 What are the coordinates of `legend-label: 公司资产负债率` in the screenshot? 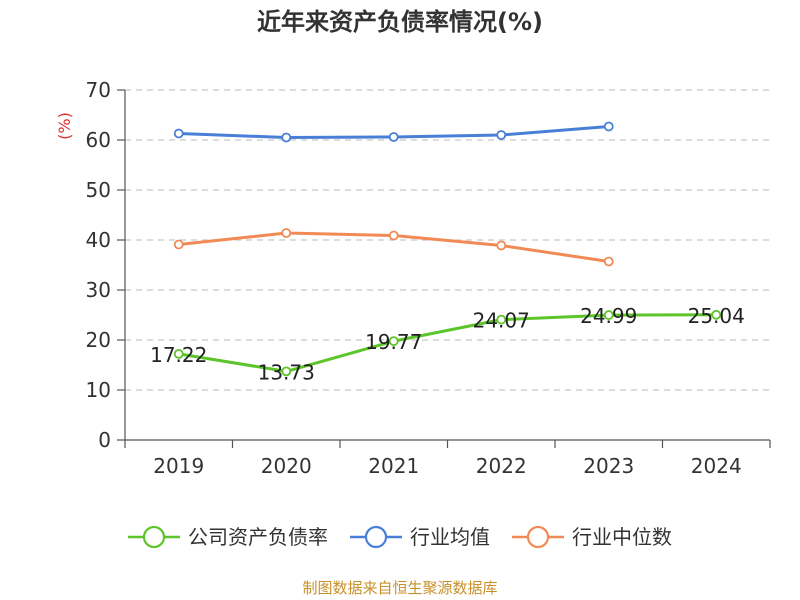 It's located at (258, 537).